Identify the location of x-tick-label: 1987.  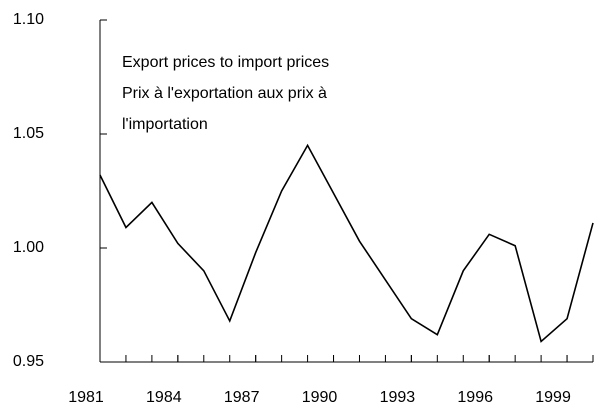
(242, 397).